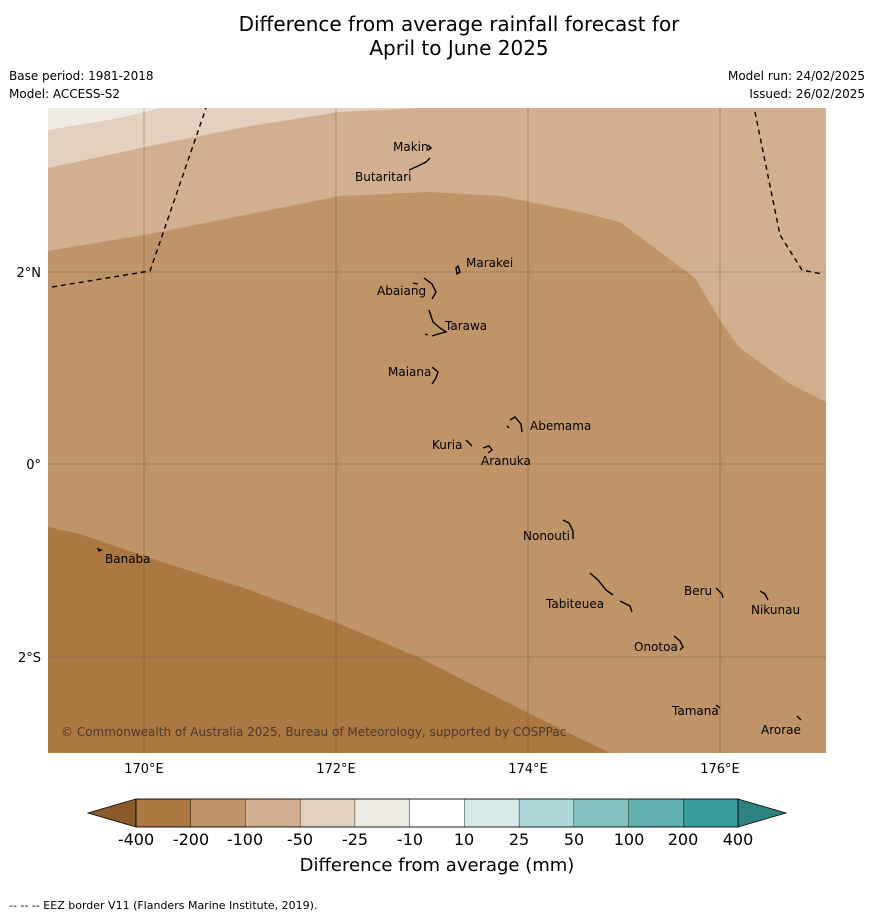  What do you see at coordinates (424, 288) in the screenshot?
I see `island-abaiang` at bounding box center [424, 288].